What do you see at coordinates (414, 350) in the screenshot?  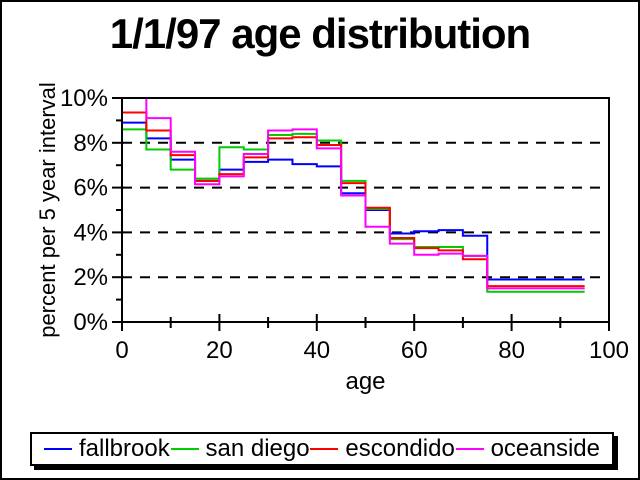 I see `x-tick-label: 60` at bounding box center [414, 350].